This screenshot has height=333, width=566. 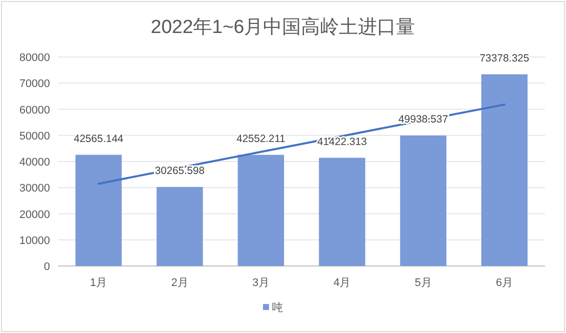 I want to click on x-tick-label: 6月, so click(x=504, y=283).